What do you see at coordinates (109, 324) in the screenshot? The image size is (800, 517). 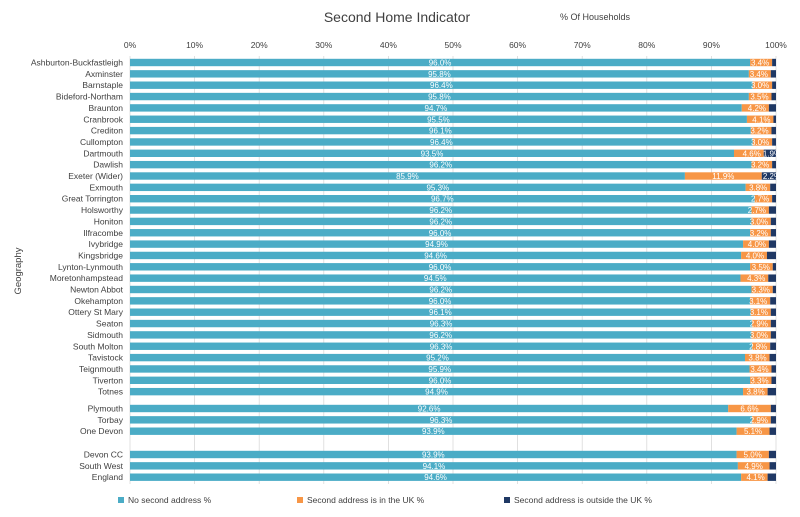 I see `category-label: Seaton` at bounding box center [109, 324].